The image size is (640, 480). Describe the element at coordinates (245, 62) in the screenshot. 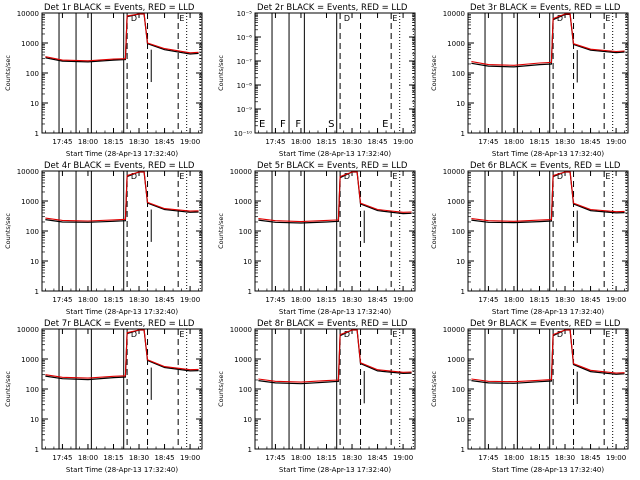

I see `y-tick-label: 10⁻⁷` at that location.